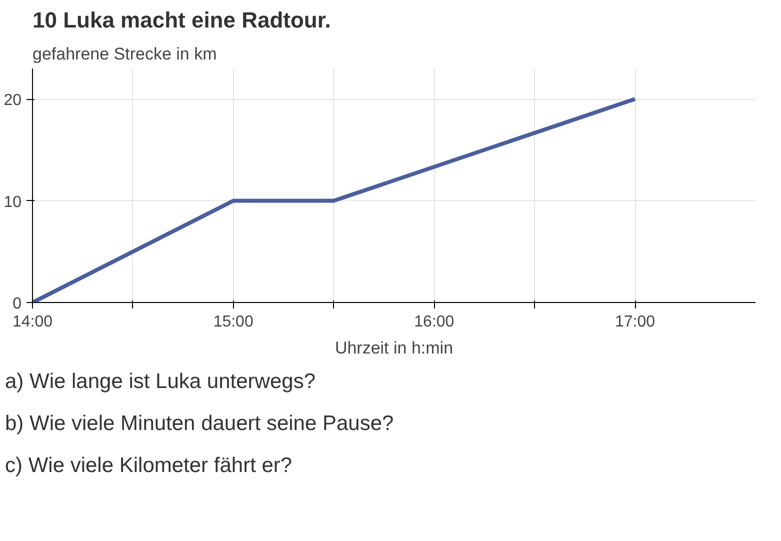  I want to click on y-tick-label: 0, so click(17, 304).